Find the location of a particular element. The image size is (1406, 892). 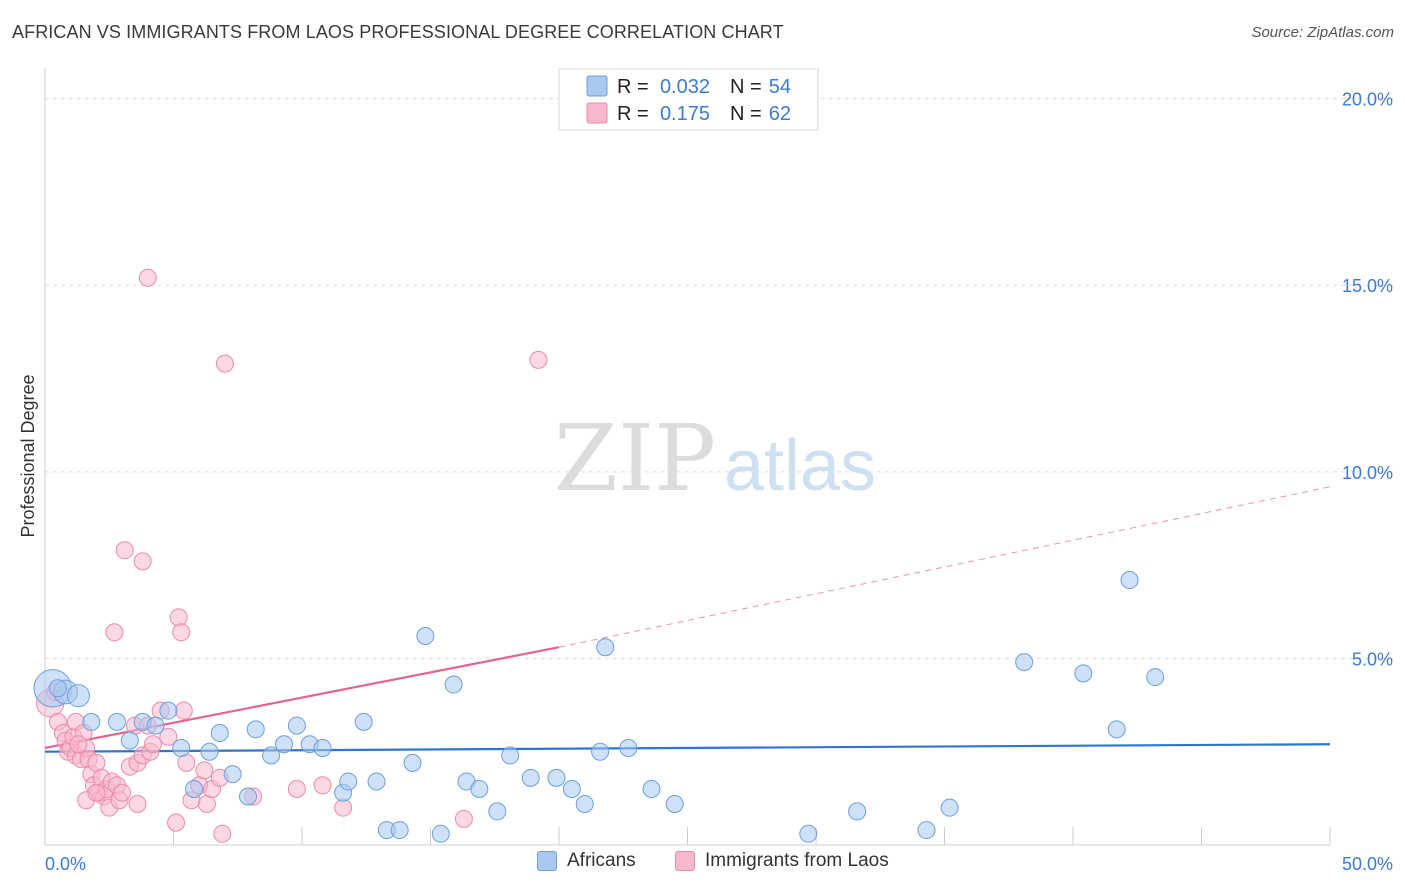

legend-r-label-laos: R = is located at coordinates (633, 114).